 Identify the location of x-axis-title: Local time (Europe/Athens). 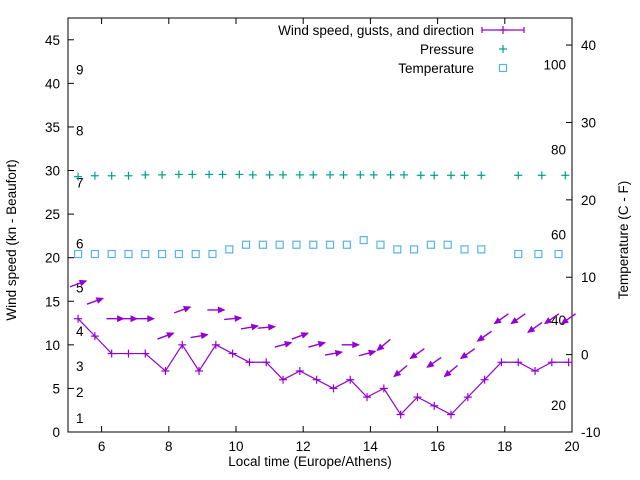
(310, 461).